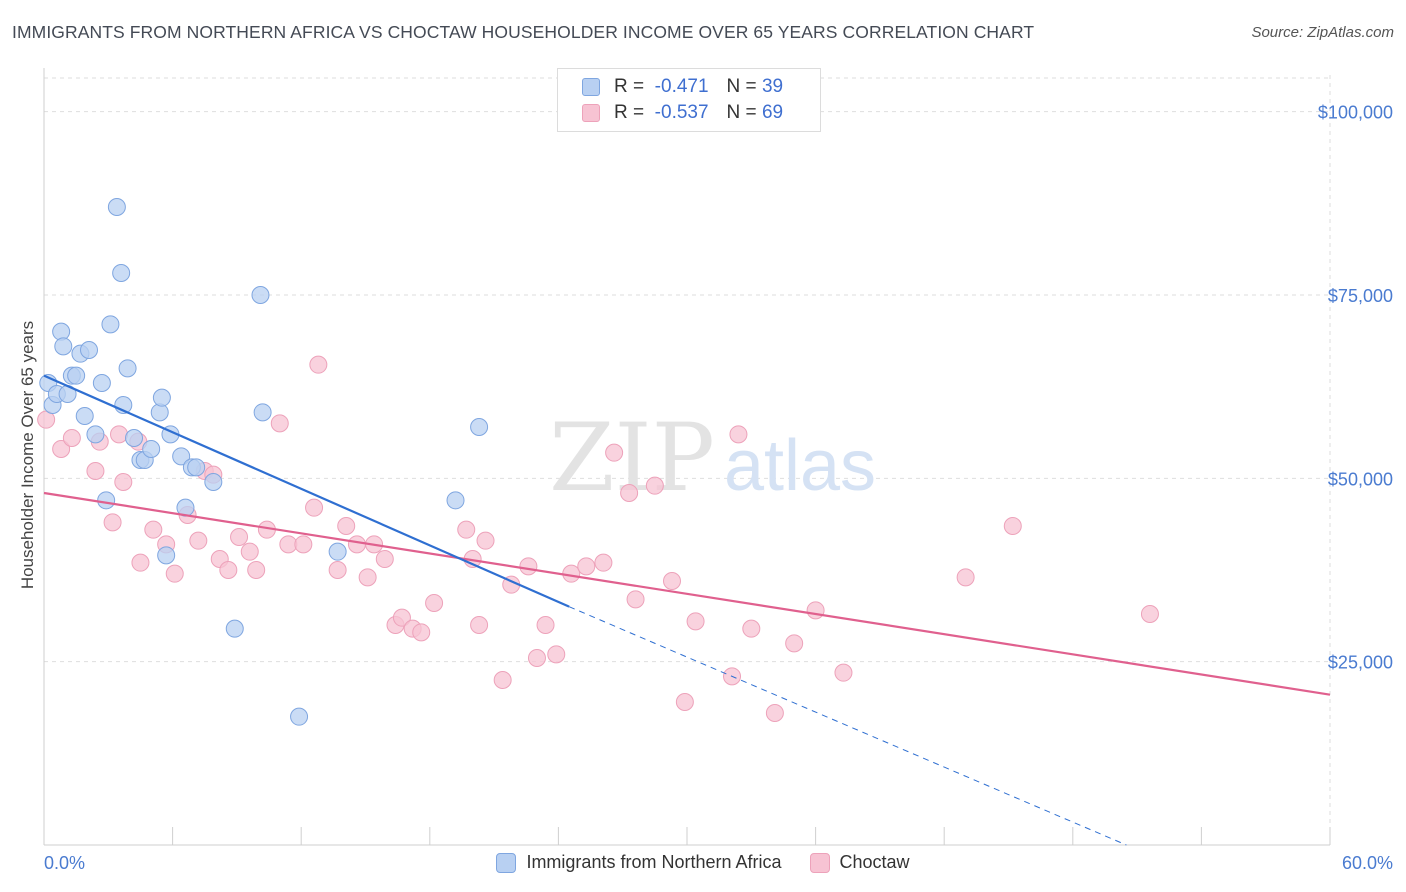 The height and width of the screenshot is (892, 1406). What do you see at coordinates (772, 86) in the screenshot?
I see `legend-n-value: 39` at bounding box center [772, 86].